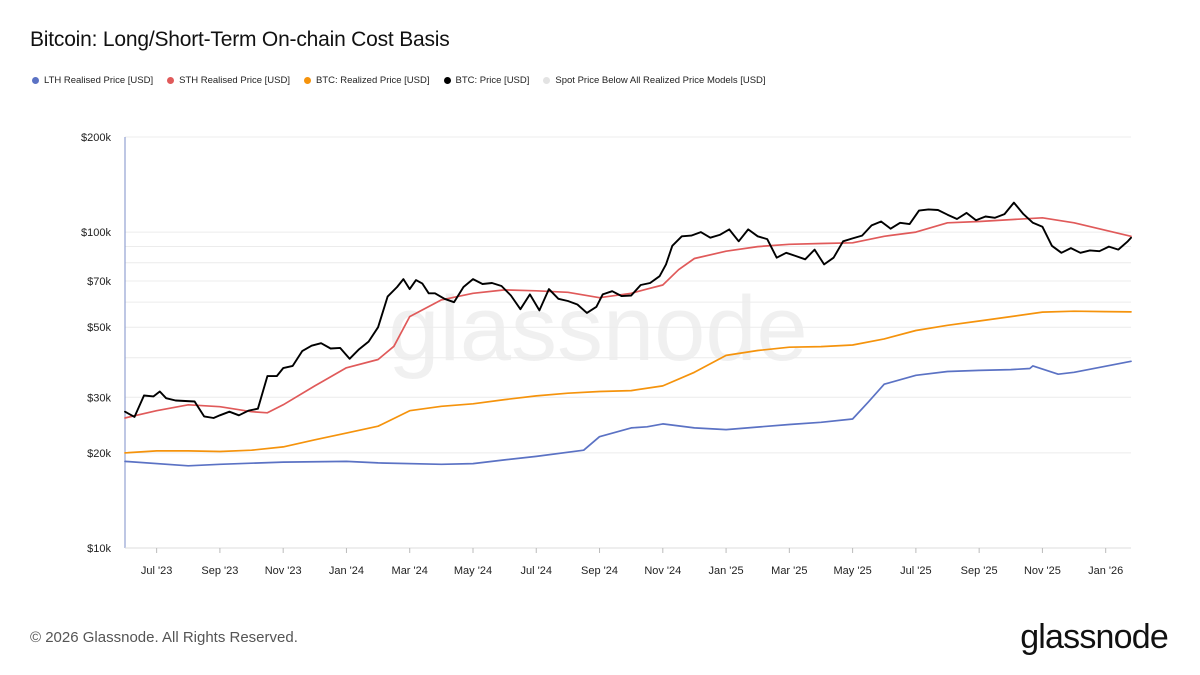  Describe the element at coordinates (234, 80) in the screenshot. I see `legend-label-sth: STH Realised Price [USD]` at that location.